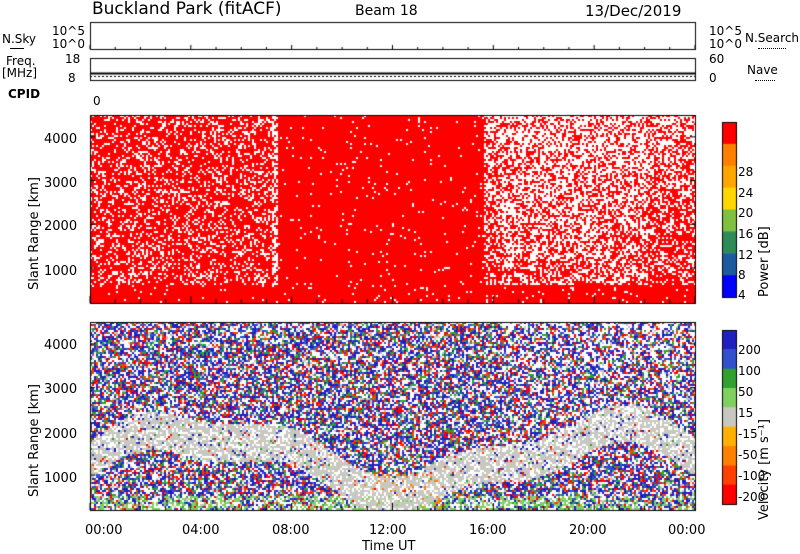 This screenshot has width=800, height=554. Describe the element at coordinates (752, 476) in the screenshot. I see `velocity-cb-tick-neg100: -100` at that location.